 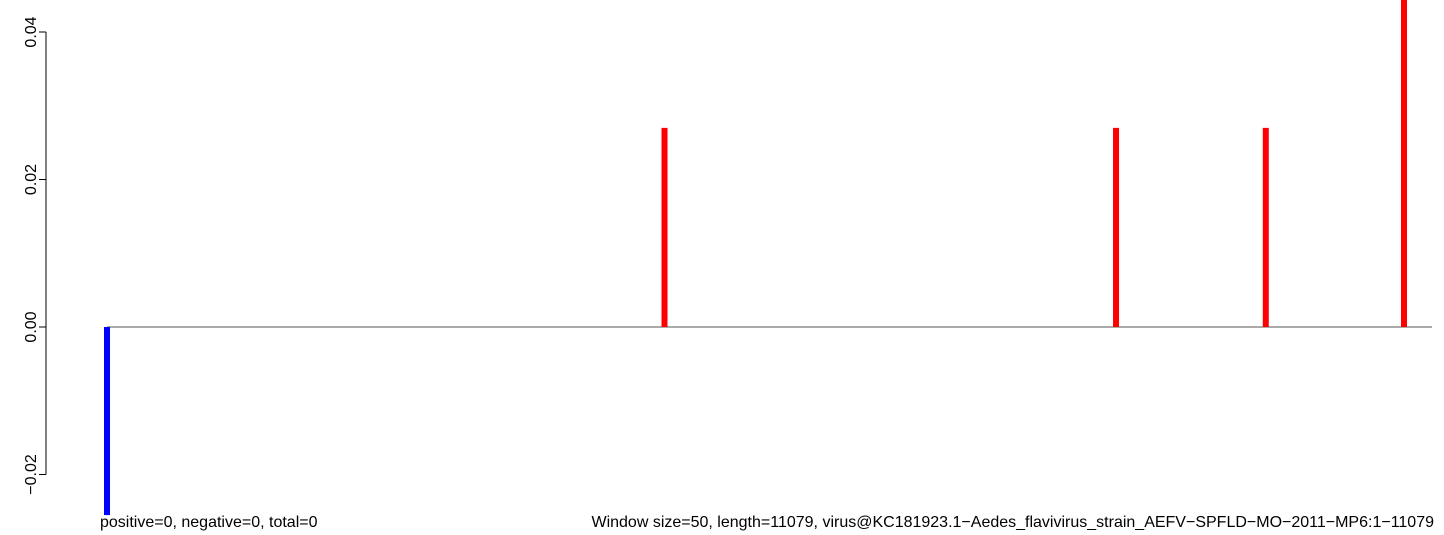 What do you see at coordinates (107, 421) in the screenshot?
I see `bar-negative` at bounding box center [107, 421].